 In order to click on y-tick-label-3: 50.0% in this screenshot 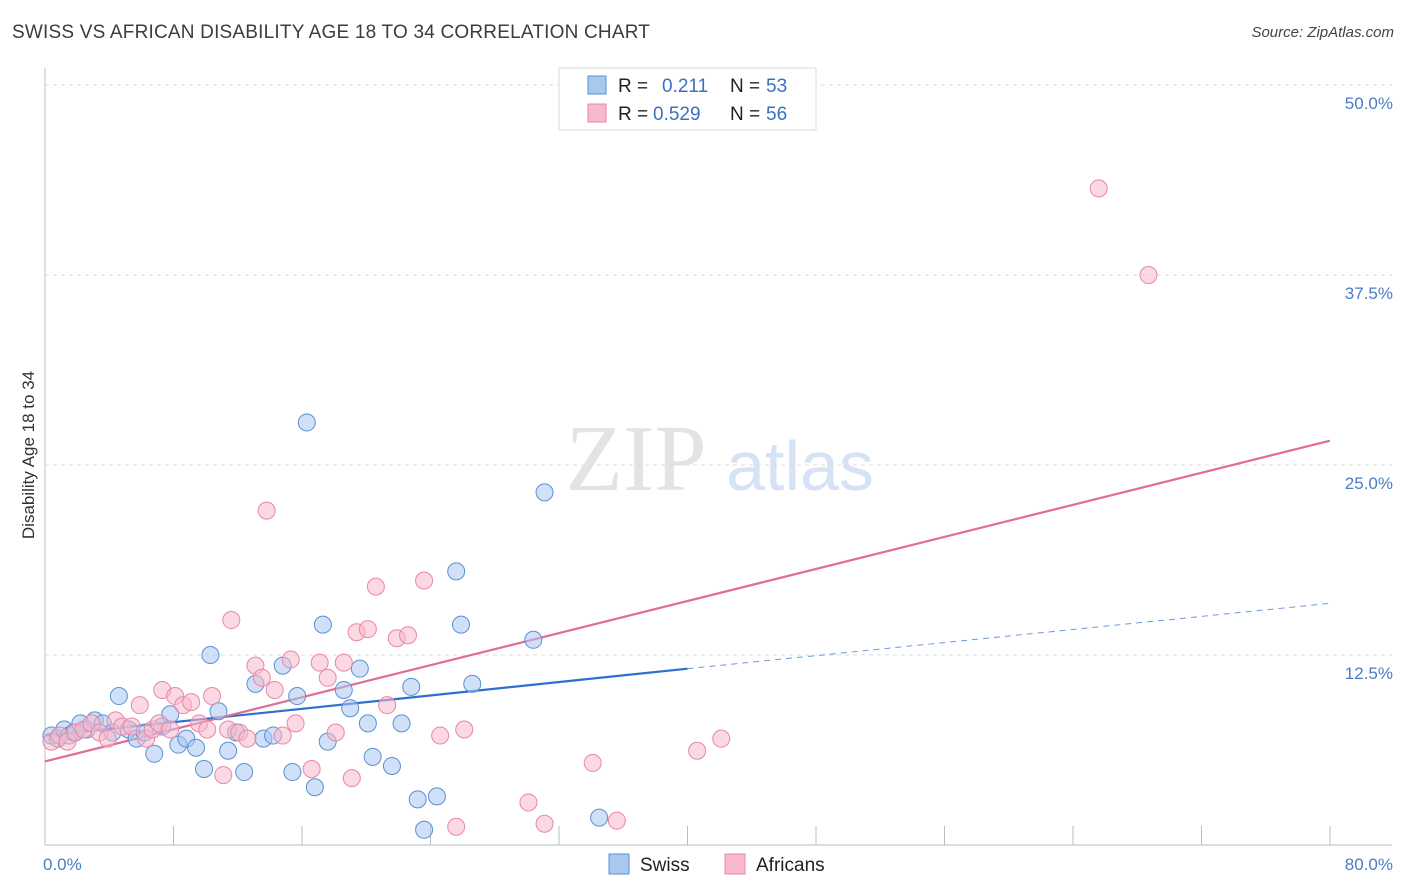, I will do `click(1369, 103)`.